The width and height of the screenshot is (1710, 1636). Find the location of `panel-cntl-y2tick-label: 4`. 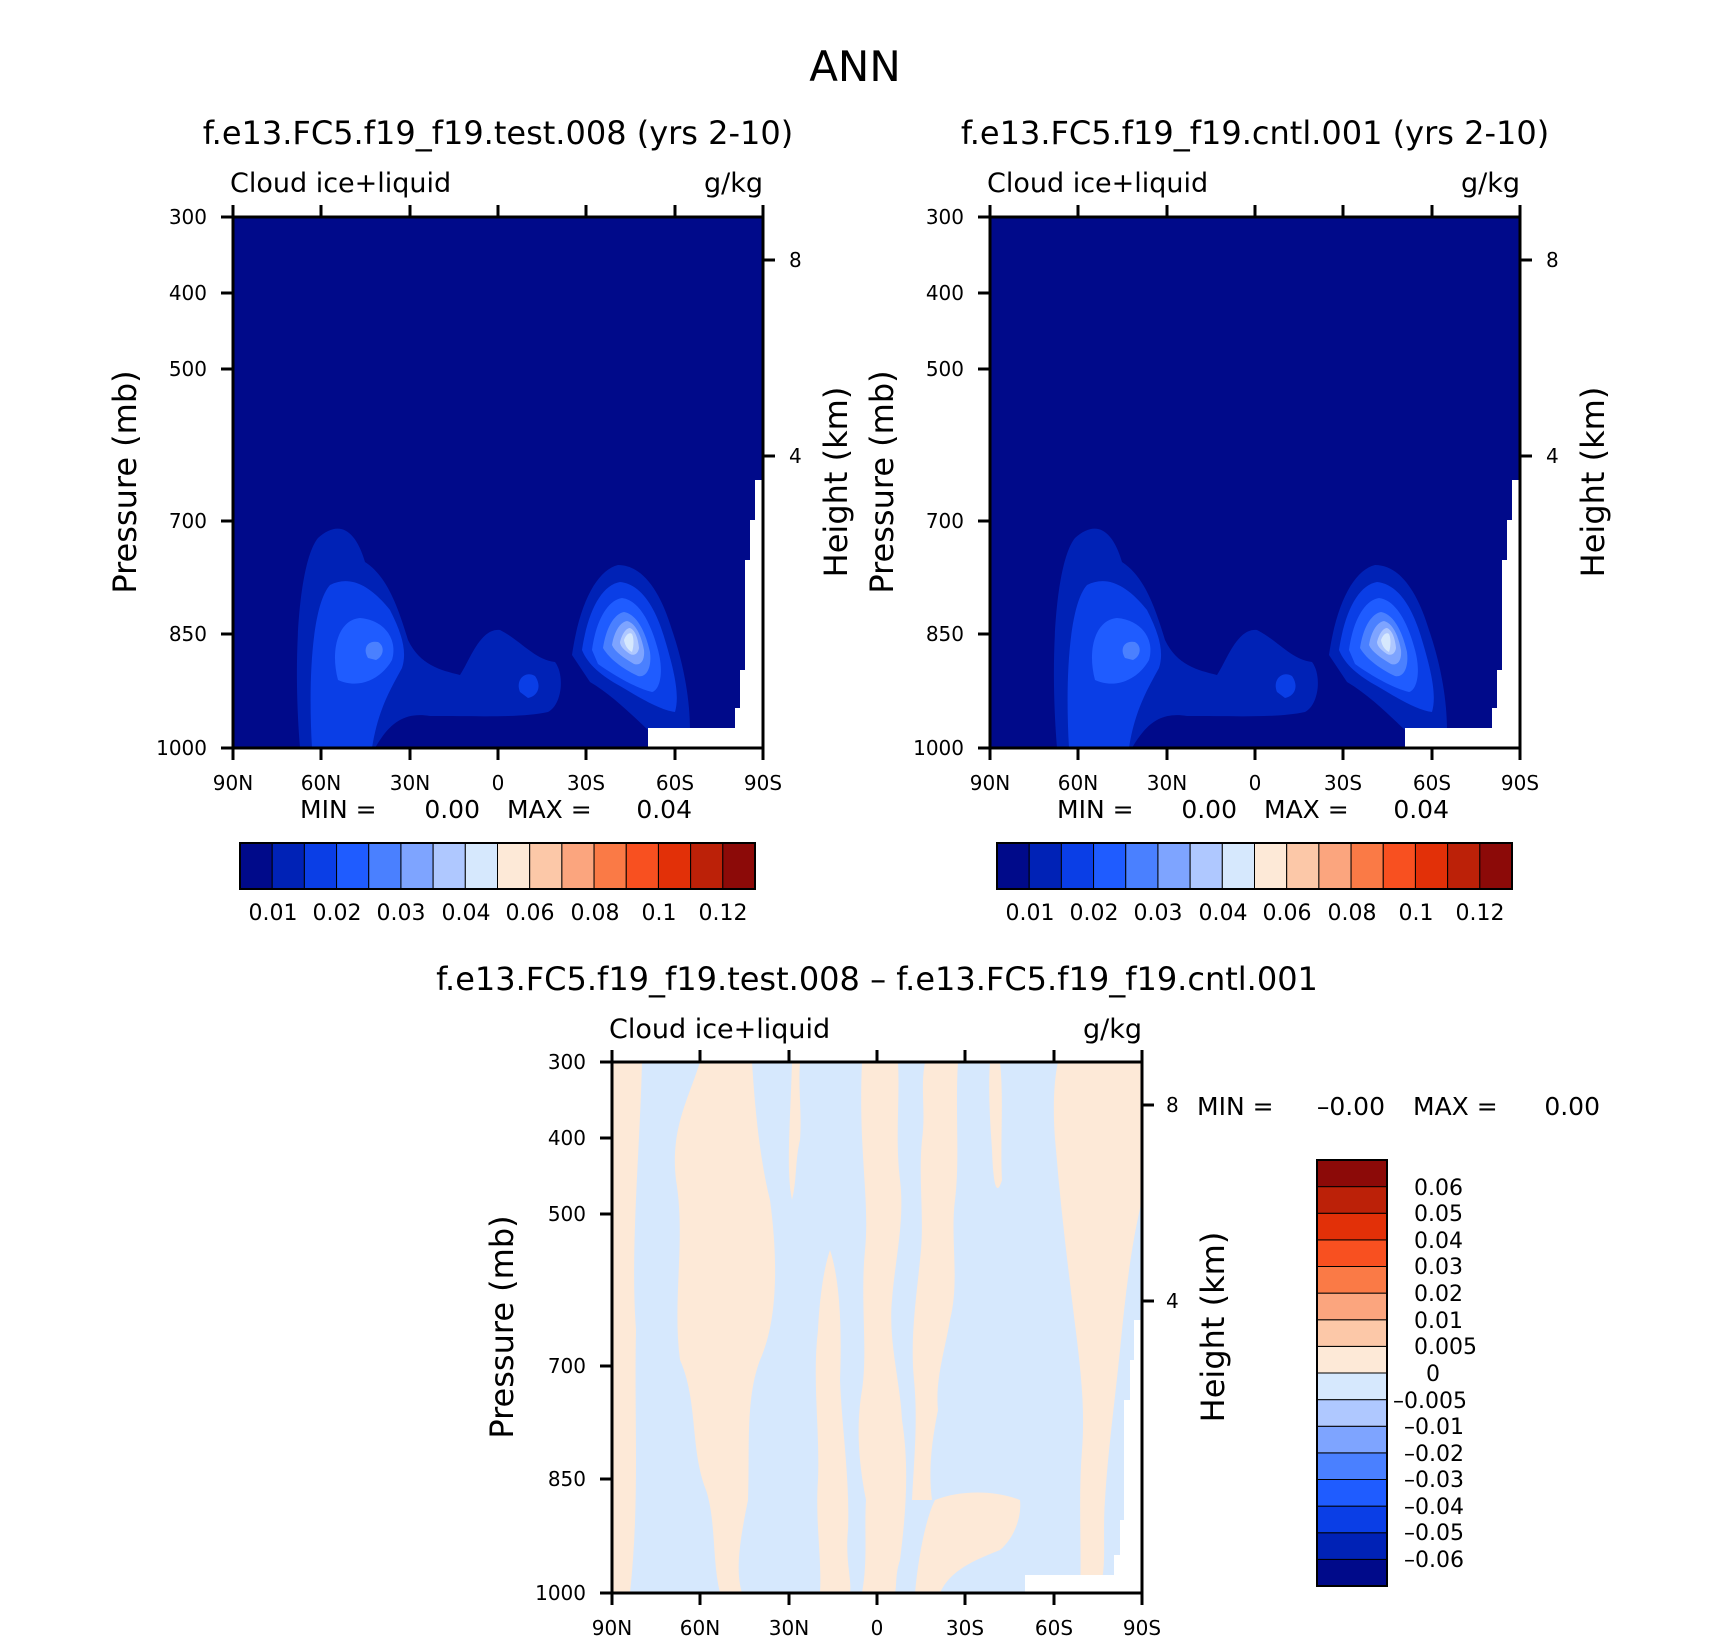

panel-cntl-y2tick-label: 4 is located at coordinates (1552, 456).